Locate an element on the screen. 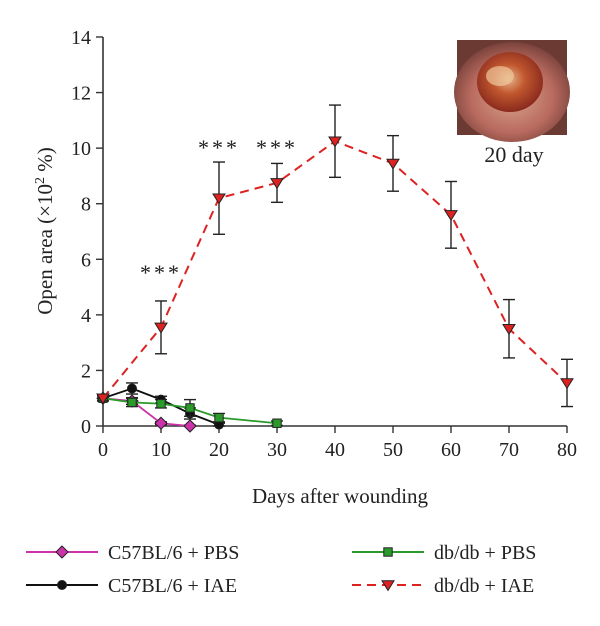  x-axis-title: Days after wounding is located at coordinates (340, 496).